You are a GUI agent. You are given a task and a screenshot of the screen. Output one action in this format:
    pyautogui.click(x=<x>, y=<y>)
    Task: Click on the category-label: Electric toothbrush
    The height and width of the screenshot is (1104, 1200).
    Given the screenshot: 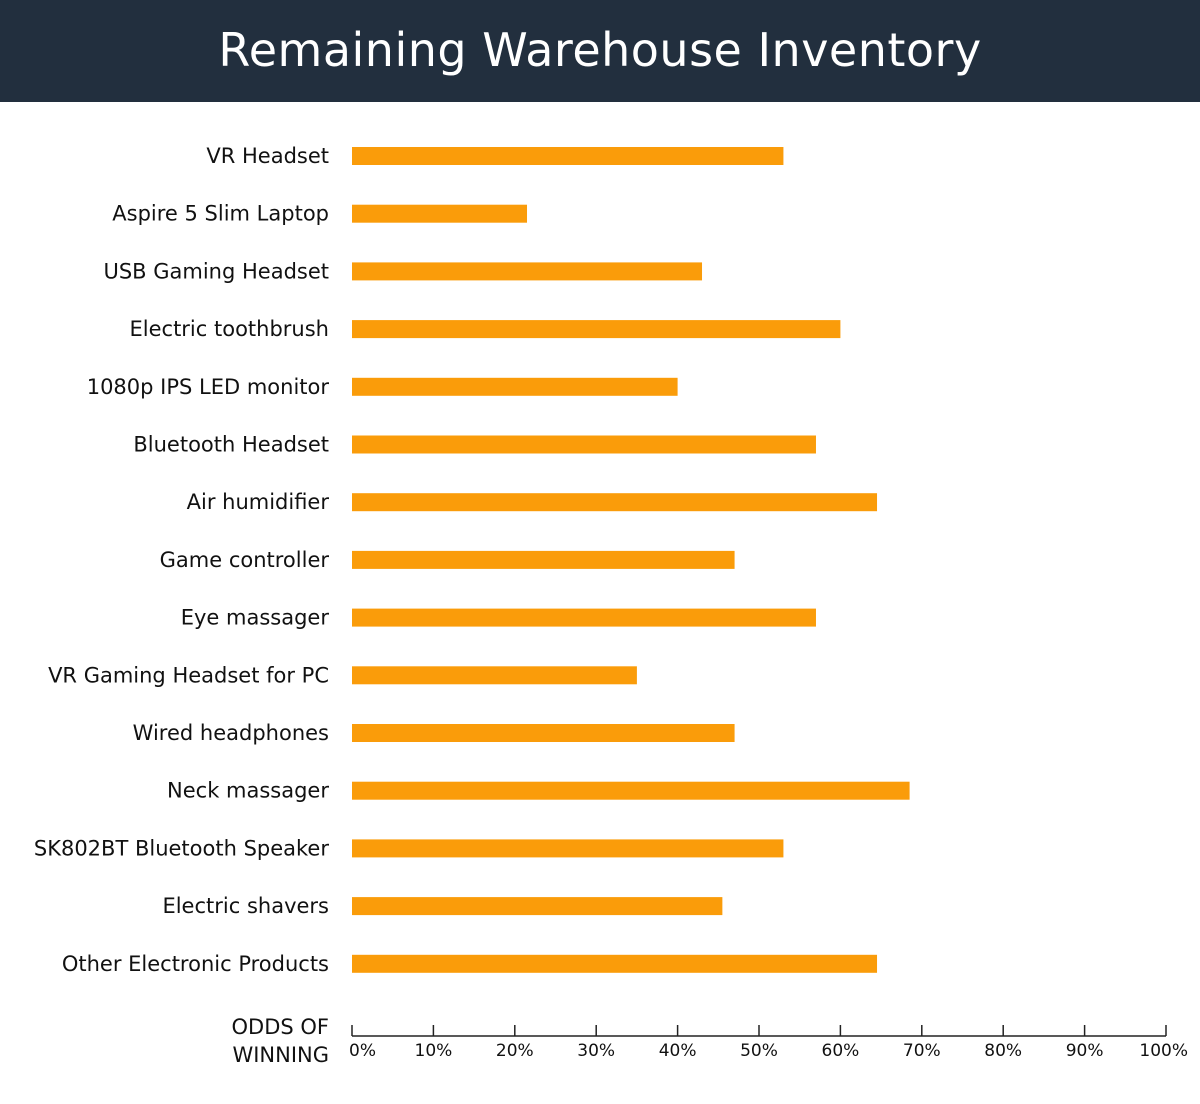 What is the action you would take?
    pyautogui.click(x=230, y=329)
    